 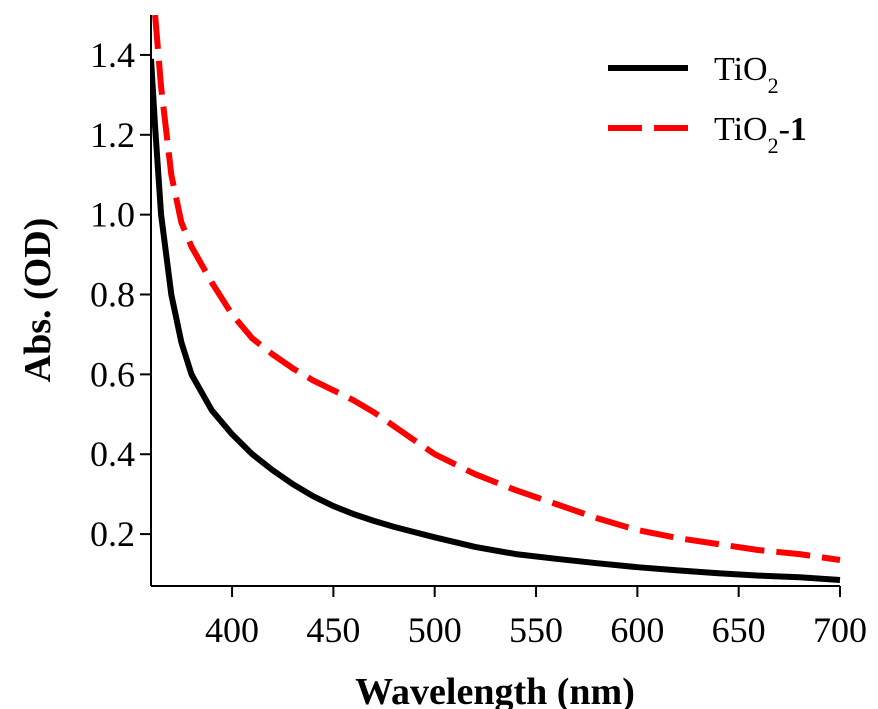 What do you see at coordinates (840, 630) in the screenshot?
I see `x-tick-label: 700` at bounding box center [840, 630].